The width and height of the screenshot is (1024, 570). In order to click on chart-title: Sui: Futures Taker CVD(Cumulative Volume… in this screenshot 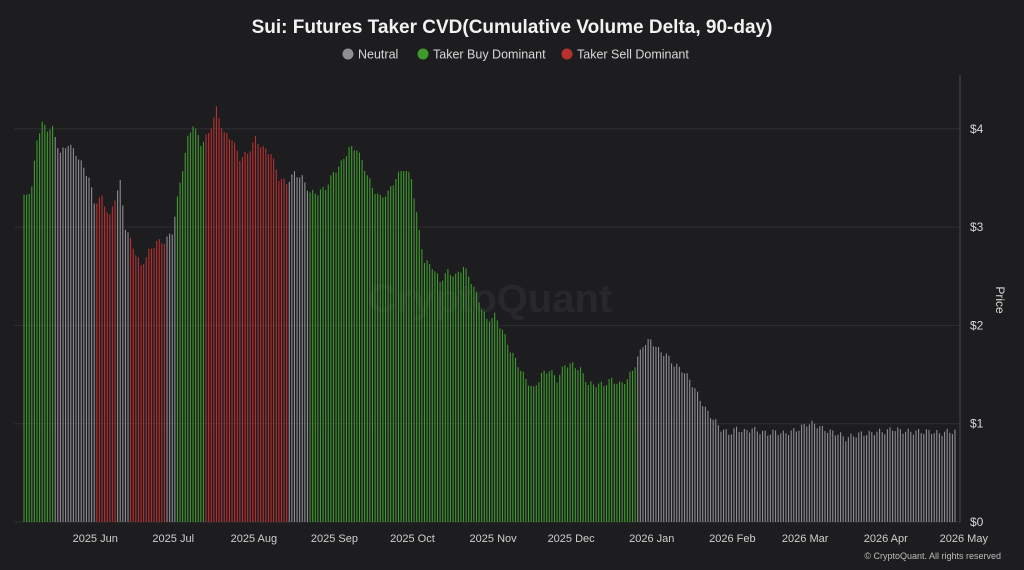, I will do `click(512, 27)`.